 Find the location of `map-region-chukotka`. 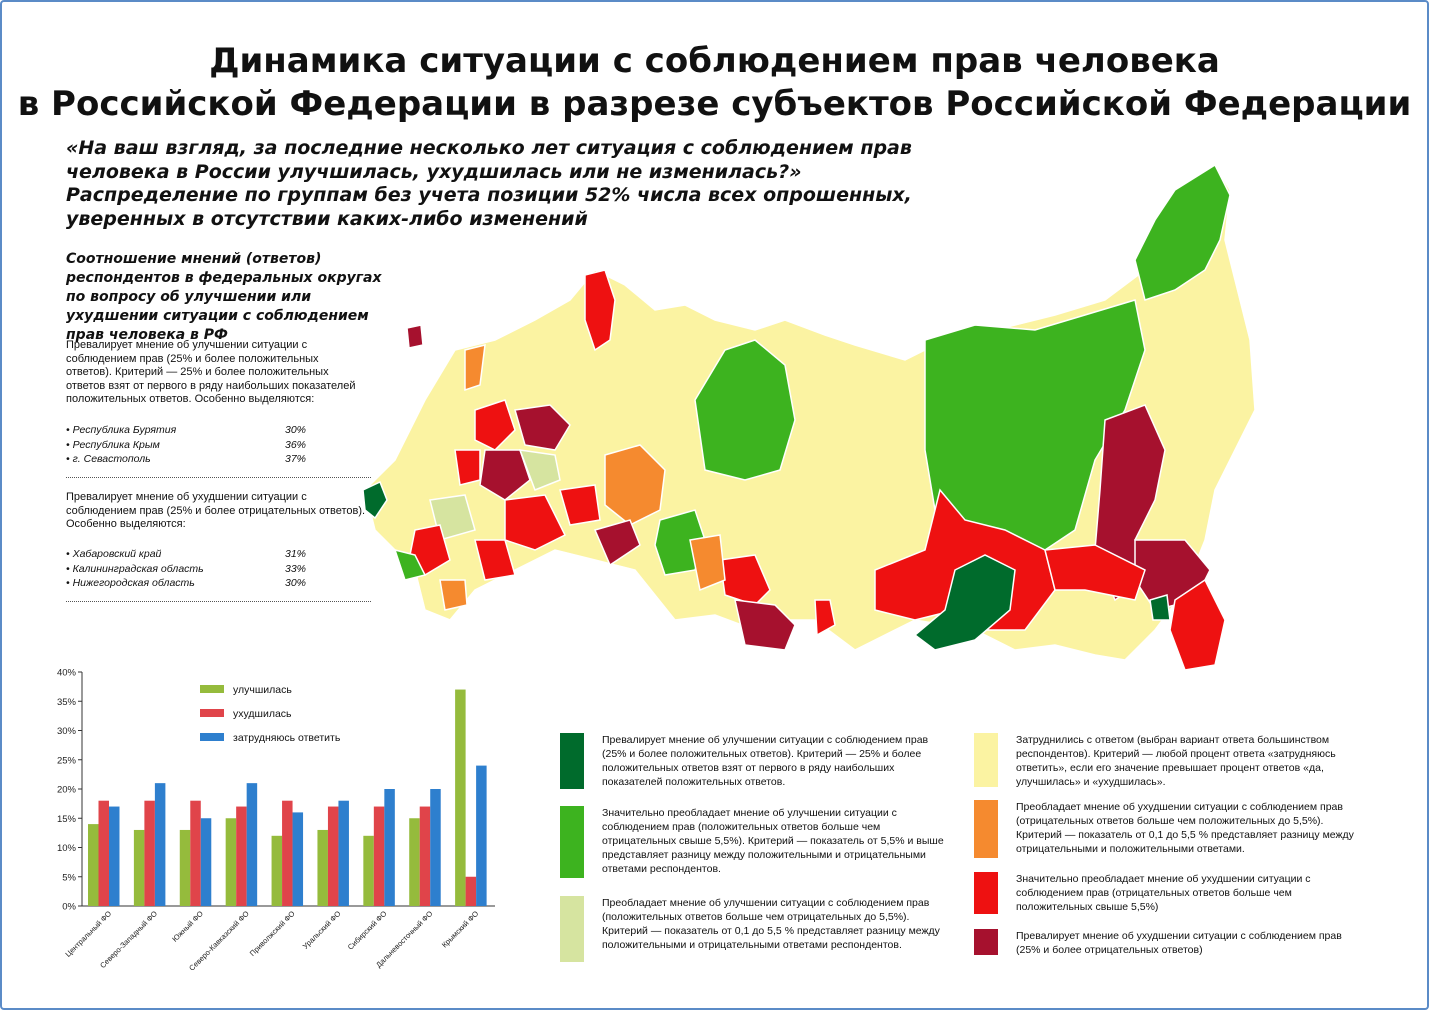

map-region-chukotka is located at coordinates (1182, 232).